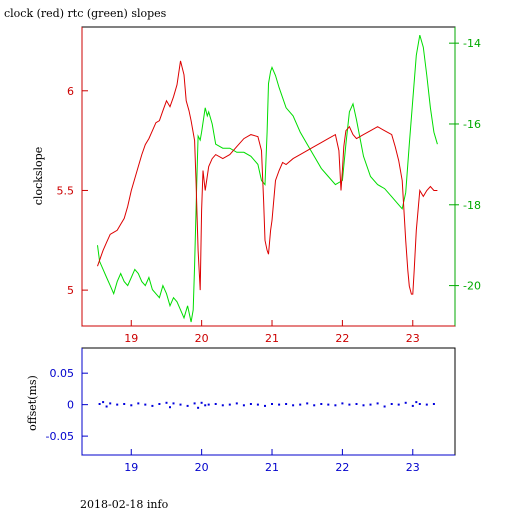 This screenshot has width=512, height=512. Describe the element at coordinates (72, 176) in the screenshot. I see `top-left-axis: 55.56` at that location.